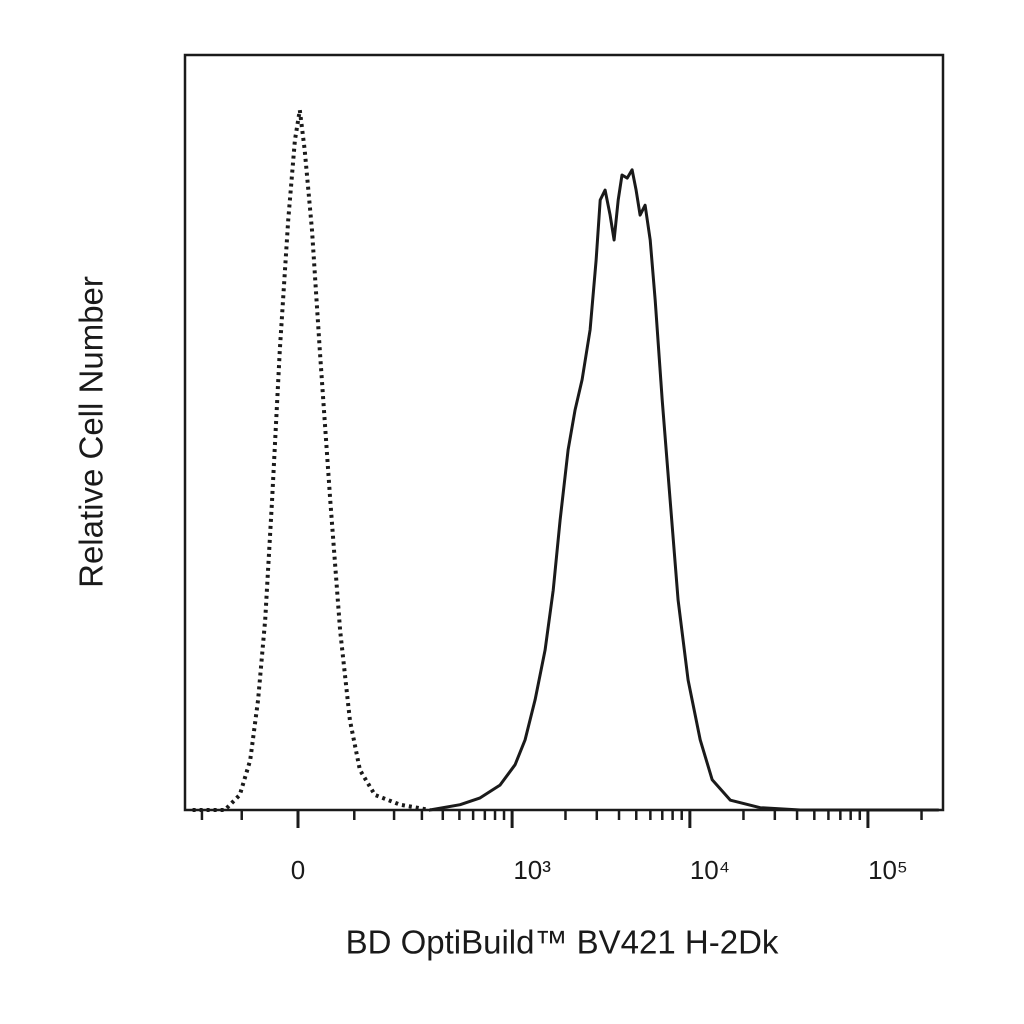 The image size is (1024, 1024). What do you see at coordinates (532, 870) in the screenshot?
I see `x-tick-label: 10³` at bounding box center [532, 870].